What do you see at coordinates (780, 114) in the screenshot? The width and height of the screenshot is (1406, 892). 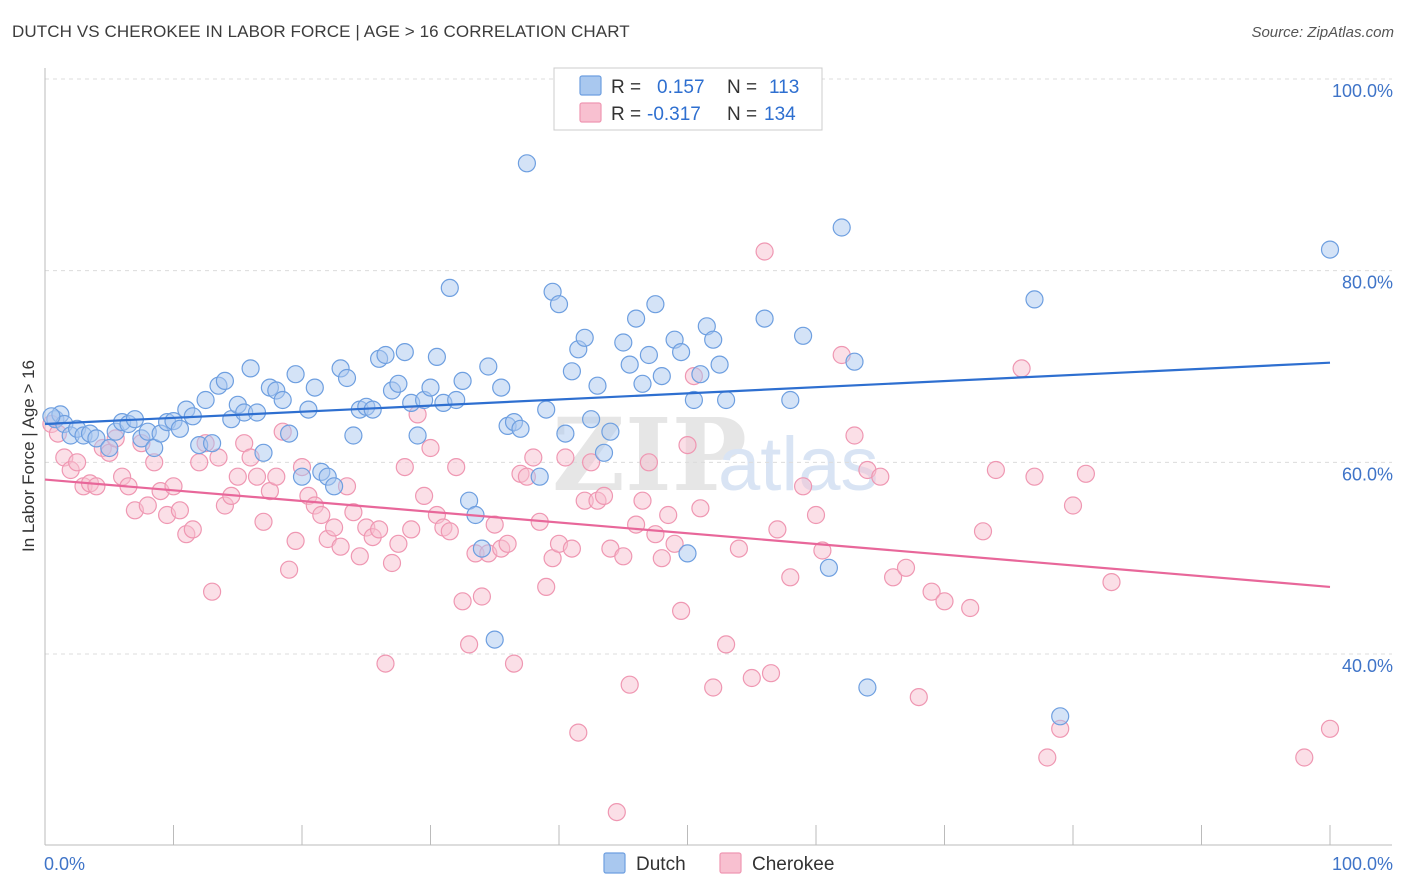 I see `legend-n-value-cherokee: 134` at bounding box center [780, 114].